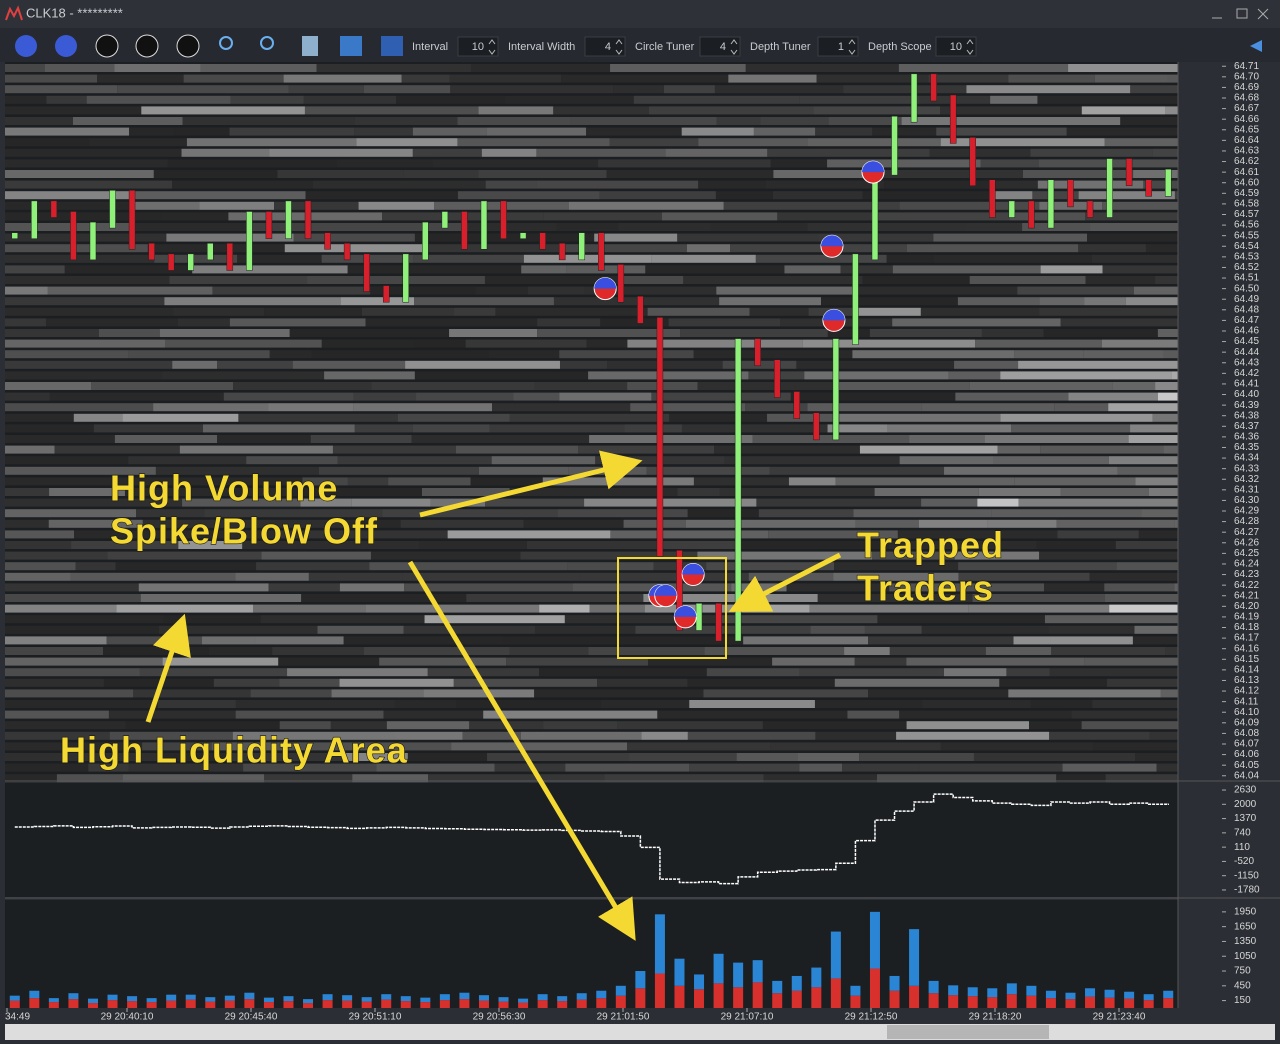 Image resolution: width=1280 pixels, height=1044 pixels. I want to click on grid-button, so click(351, 46).